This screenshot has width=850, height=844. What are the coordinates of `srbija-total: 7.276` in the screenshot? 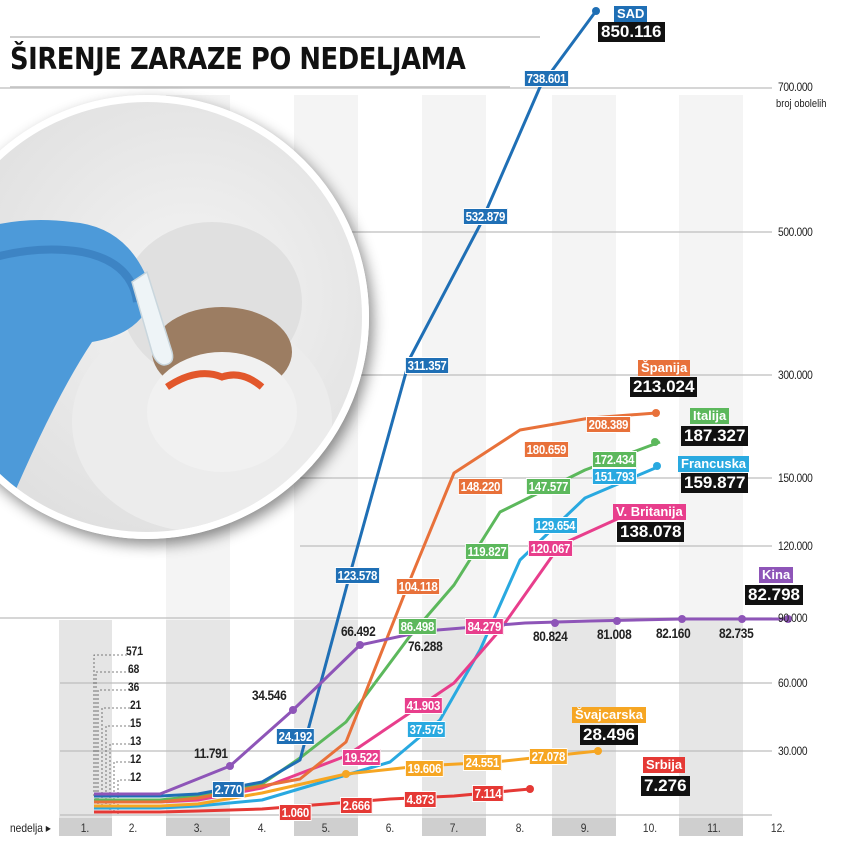 It's located at (665, 786).